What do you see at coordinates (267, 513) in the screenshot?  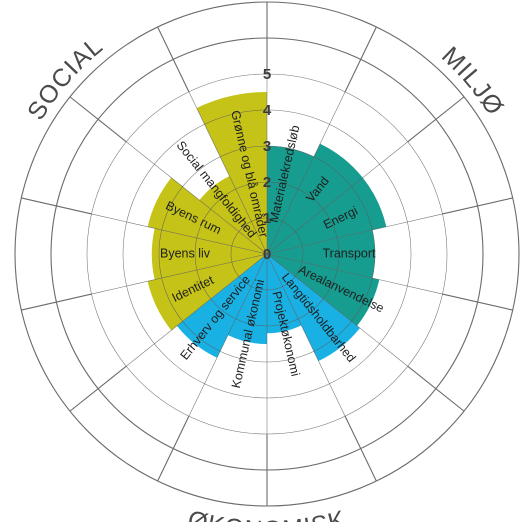 I see `group-label: ØKONOMISK` at bounding box center [267, 513].